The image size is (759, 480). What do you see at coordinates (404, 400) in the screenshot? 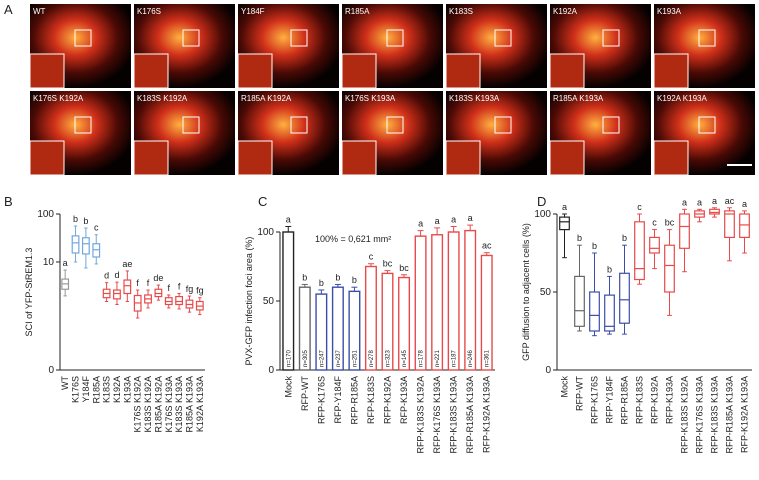
I see `x-tick-label: RFP-K193A` at bounding box center [404, 400].